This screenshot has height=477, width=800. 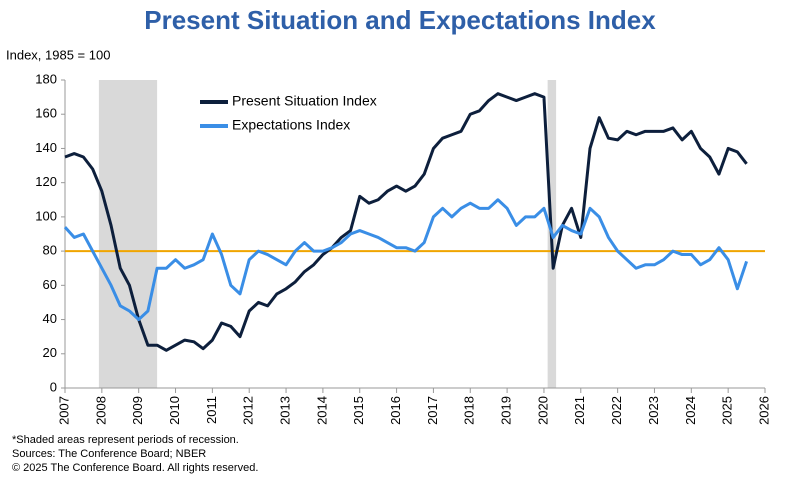 What do you see at coordinates (400, 20) in the screenshot?
I see `chart-title: Present Situation and Expectations Index` at bounding box center [400, 20].